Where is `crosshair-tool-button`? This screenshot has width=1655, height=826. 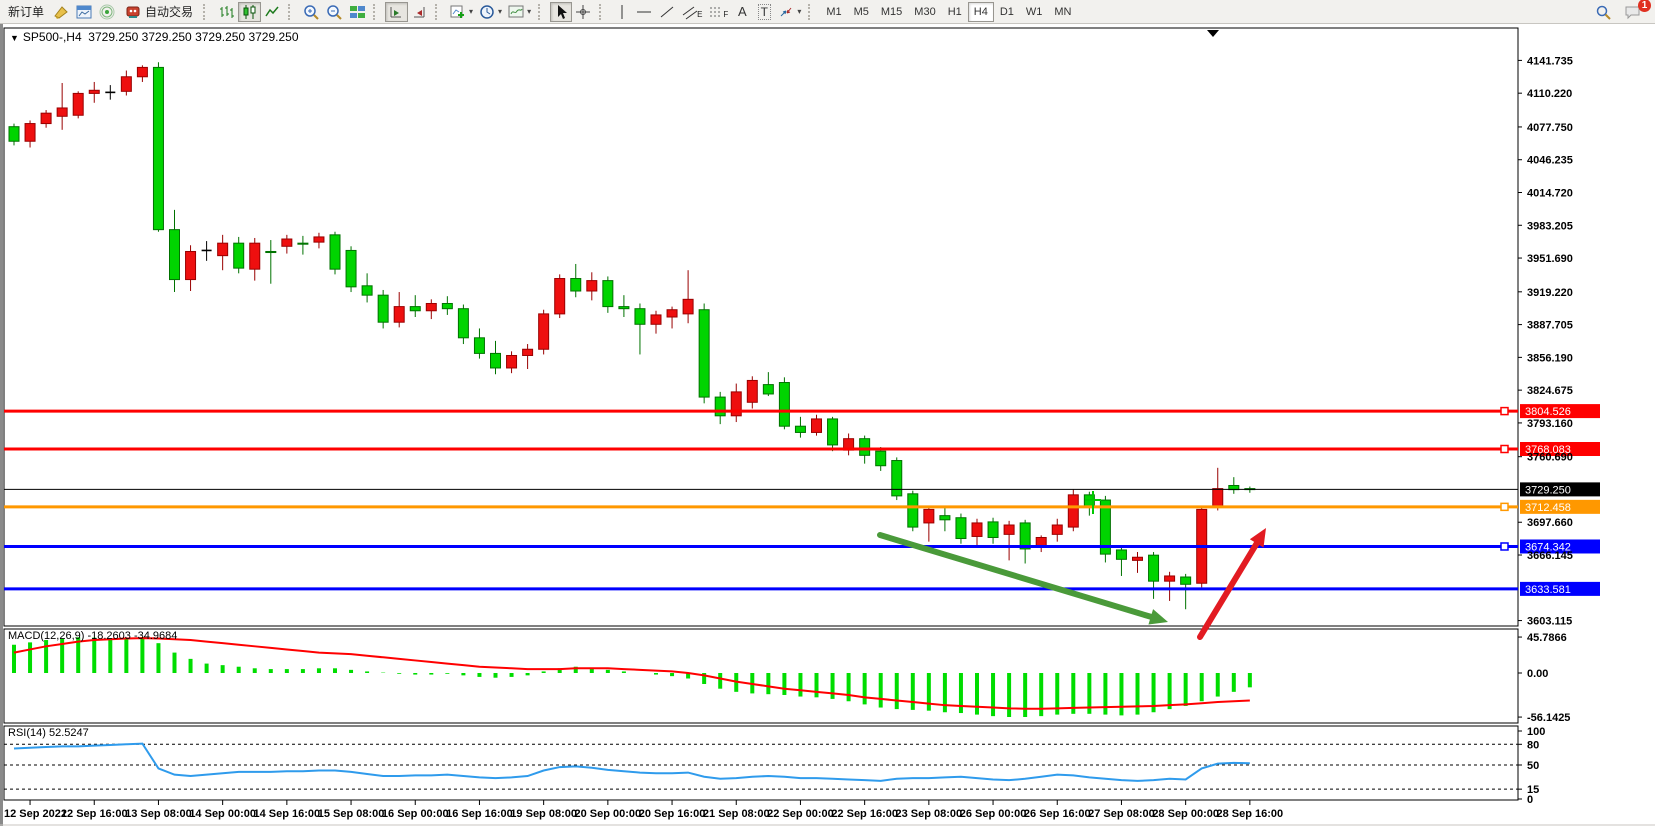 crosshair-tool-button is located at coordinates (583, 12).